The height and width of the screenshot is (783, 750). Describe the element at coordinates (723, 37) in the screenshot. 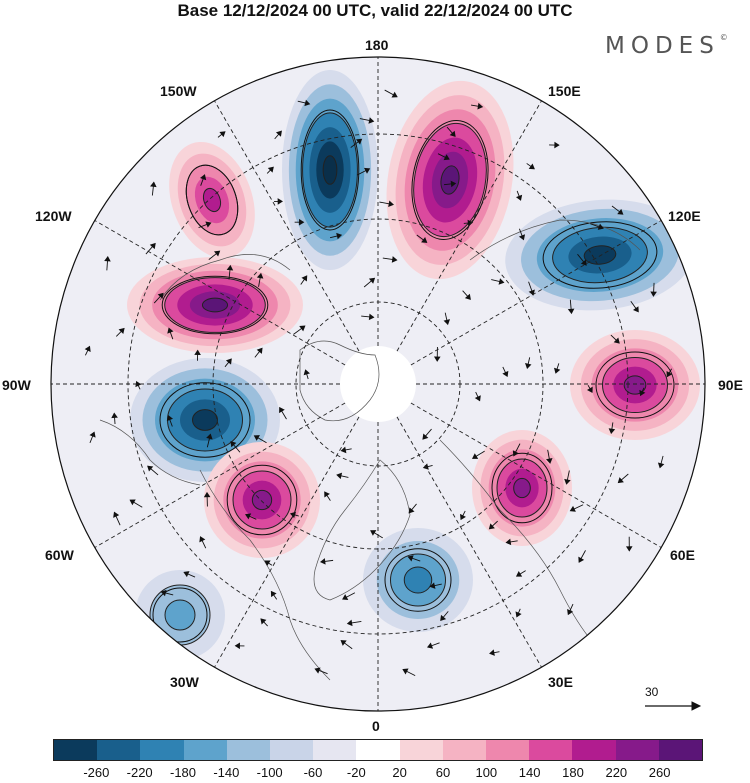

I see `copyright-mark: ©` at that location.